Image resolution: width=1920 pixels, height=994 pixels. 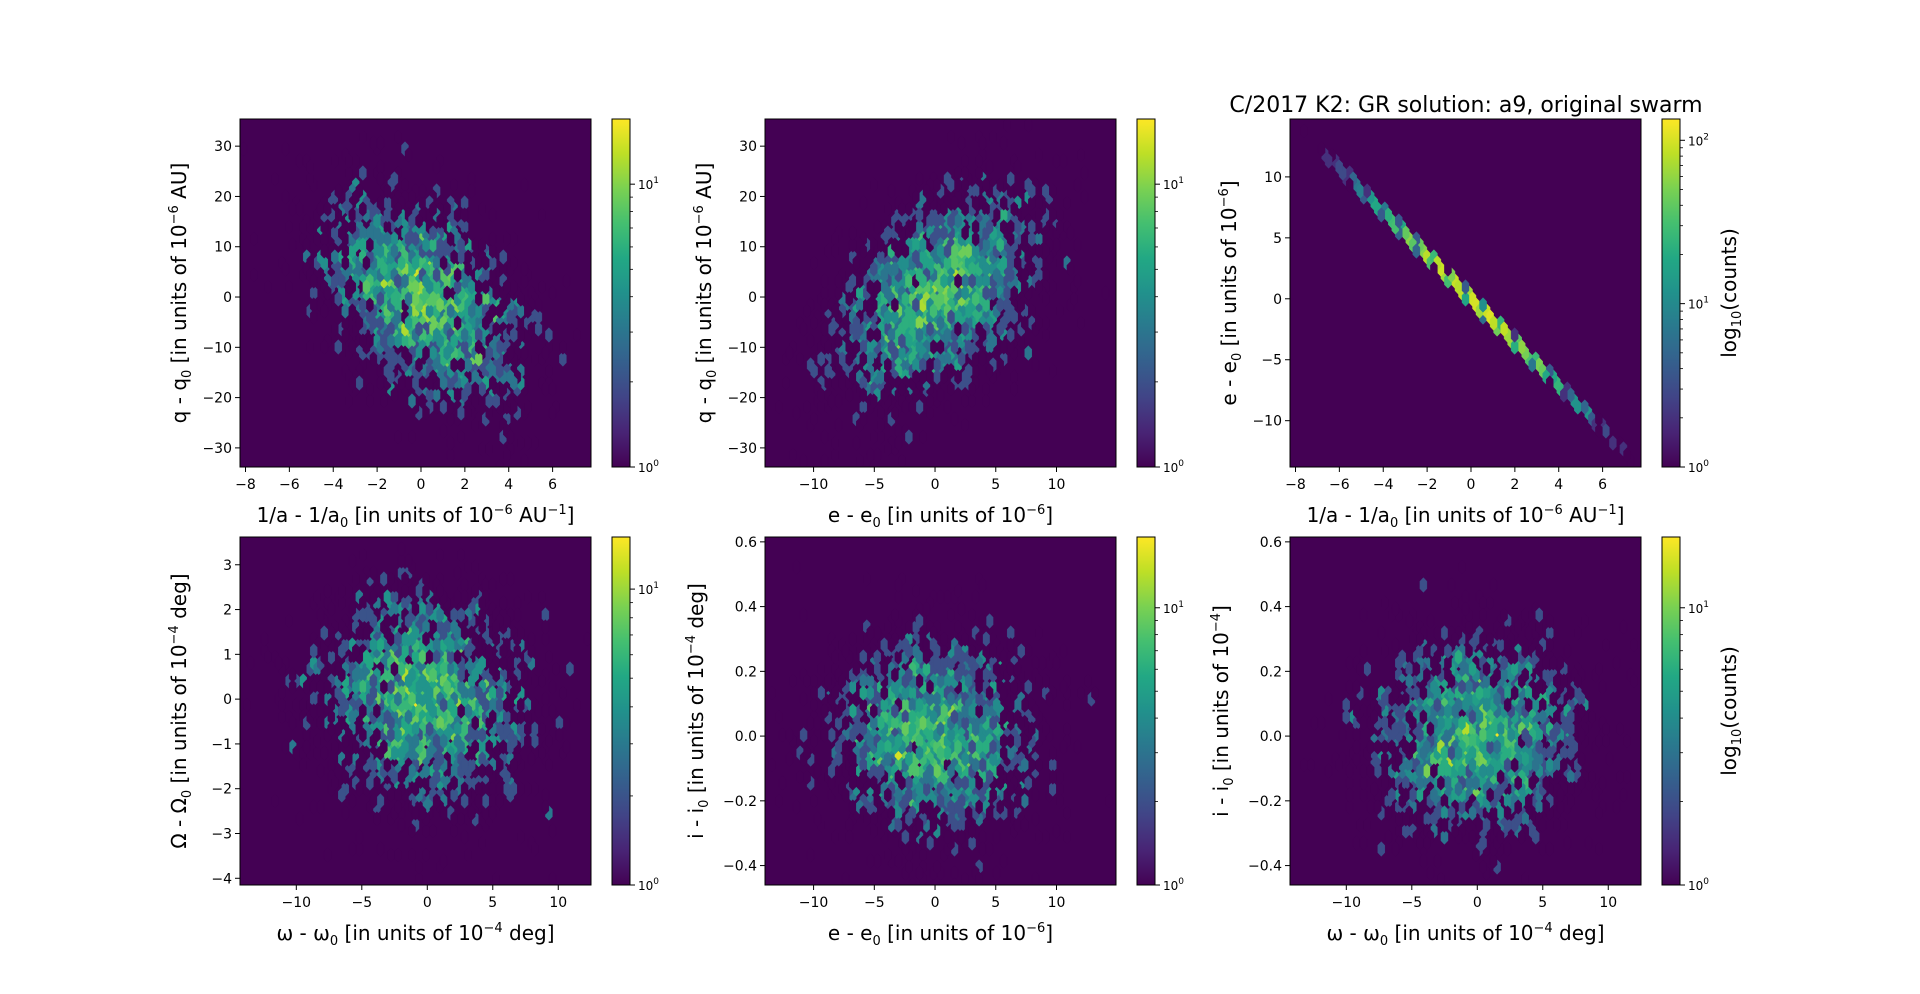 I want to click on y-tick-label: −30, so click(x=742, y=449).